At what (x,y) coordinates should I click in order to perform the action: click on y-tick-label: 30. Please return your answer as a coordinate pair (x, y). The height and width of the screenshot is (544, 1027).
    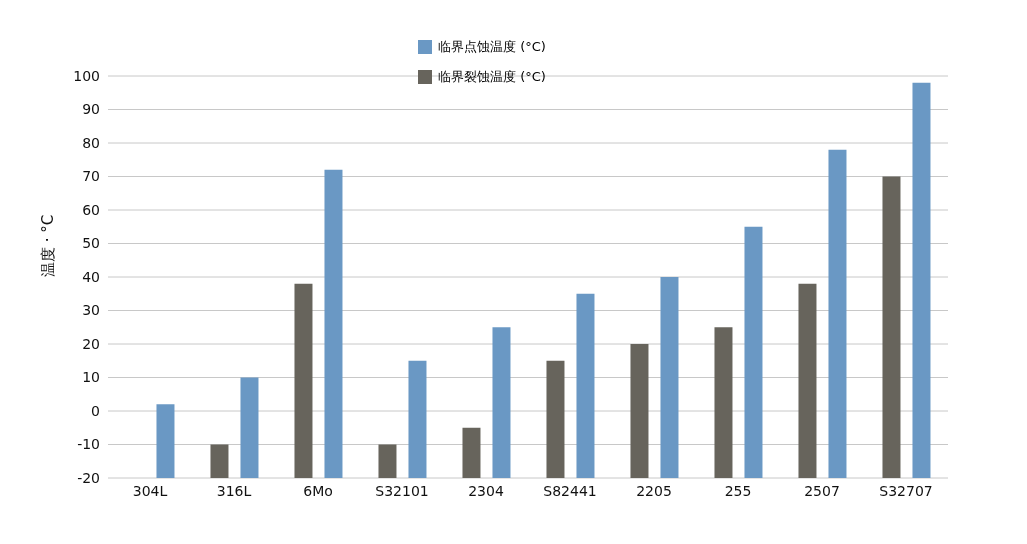
    Looking at the image, I should click on (91, 310).